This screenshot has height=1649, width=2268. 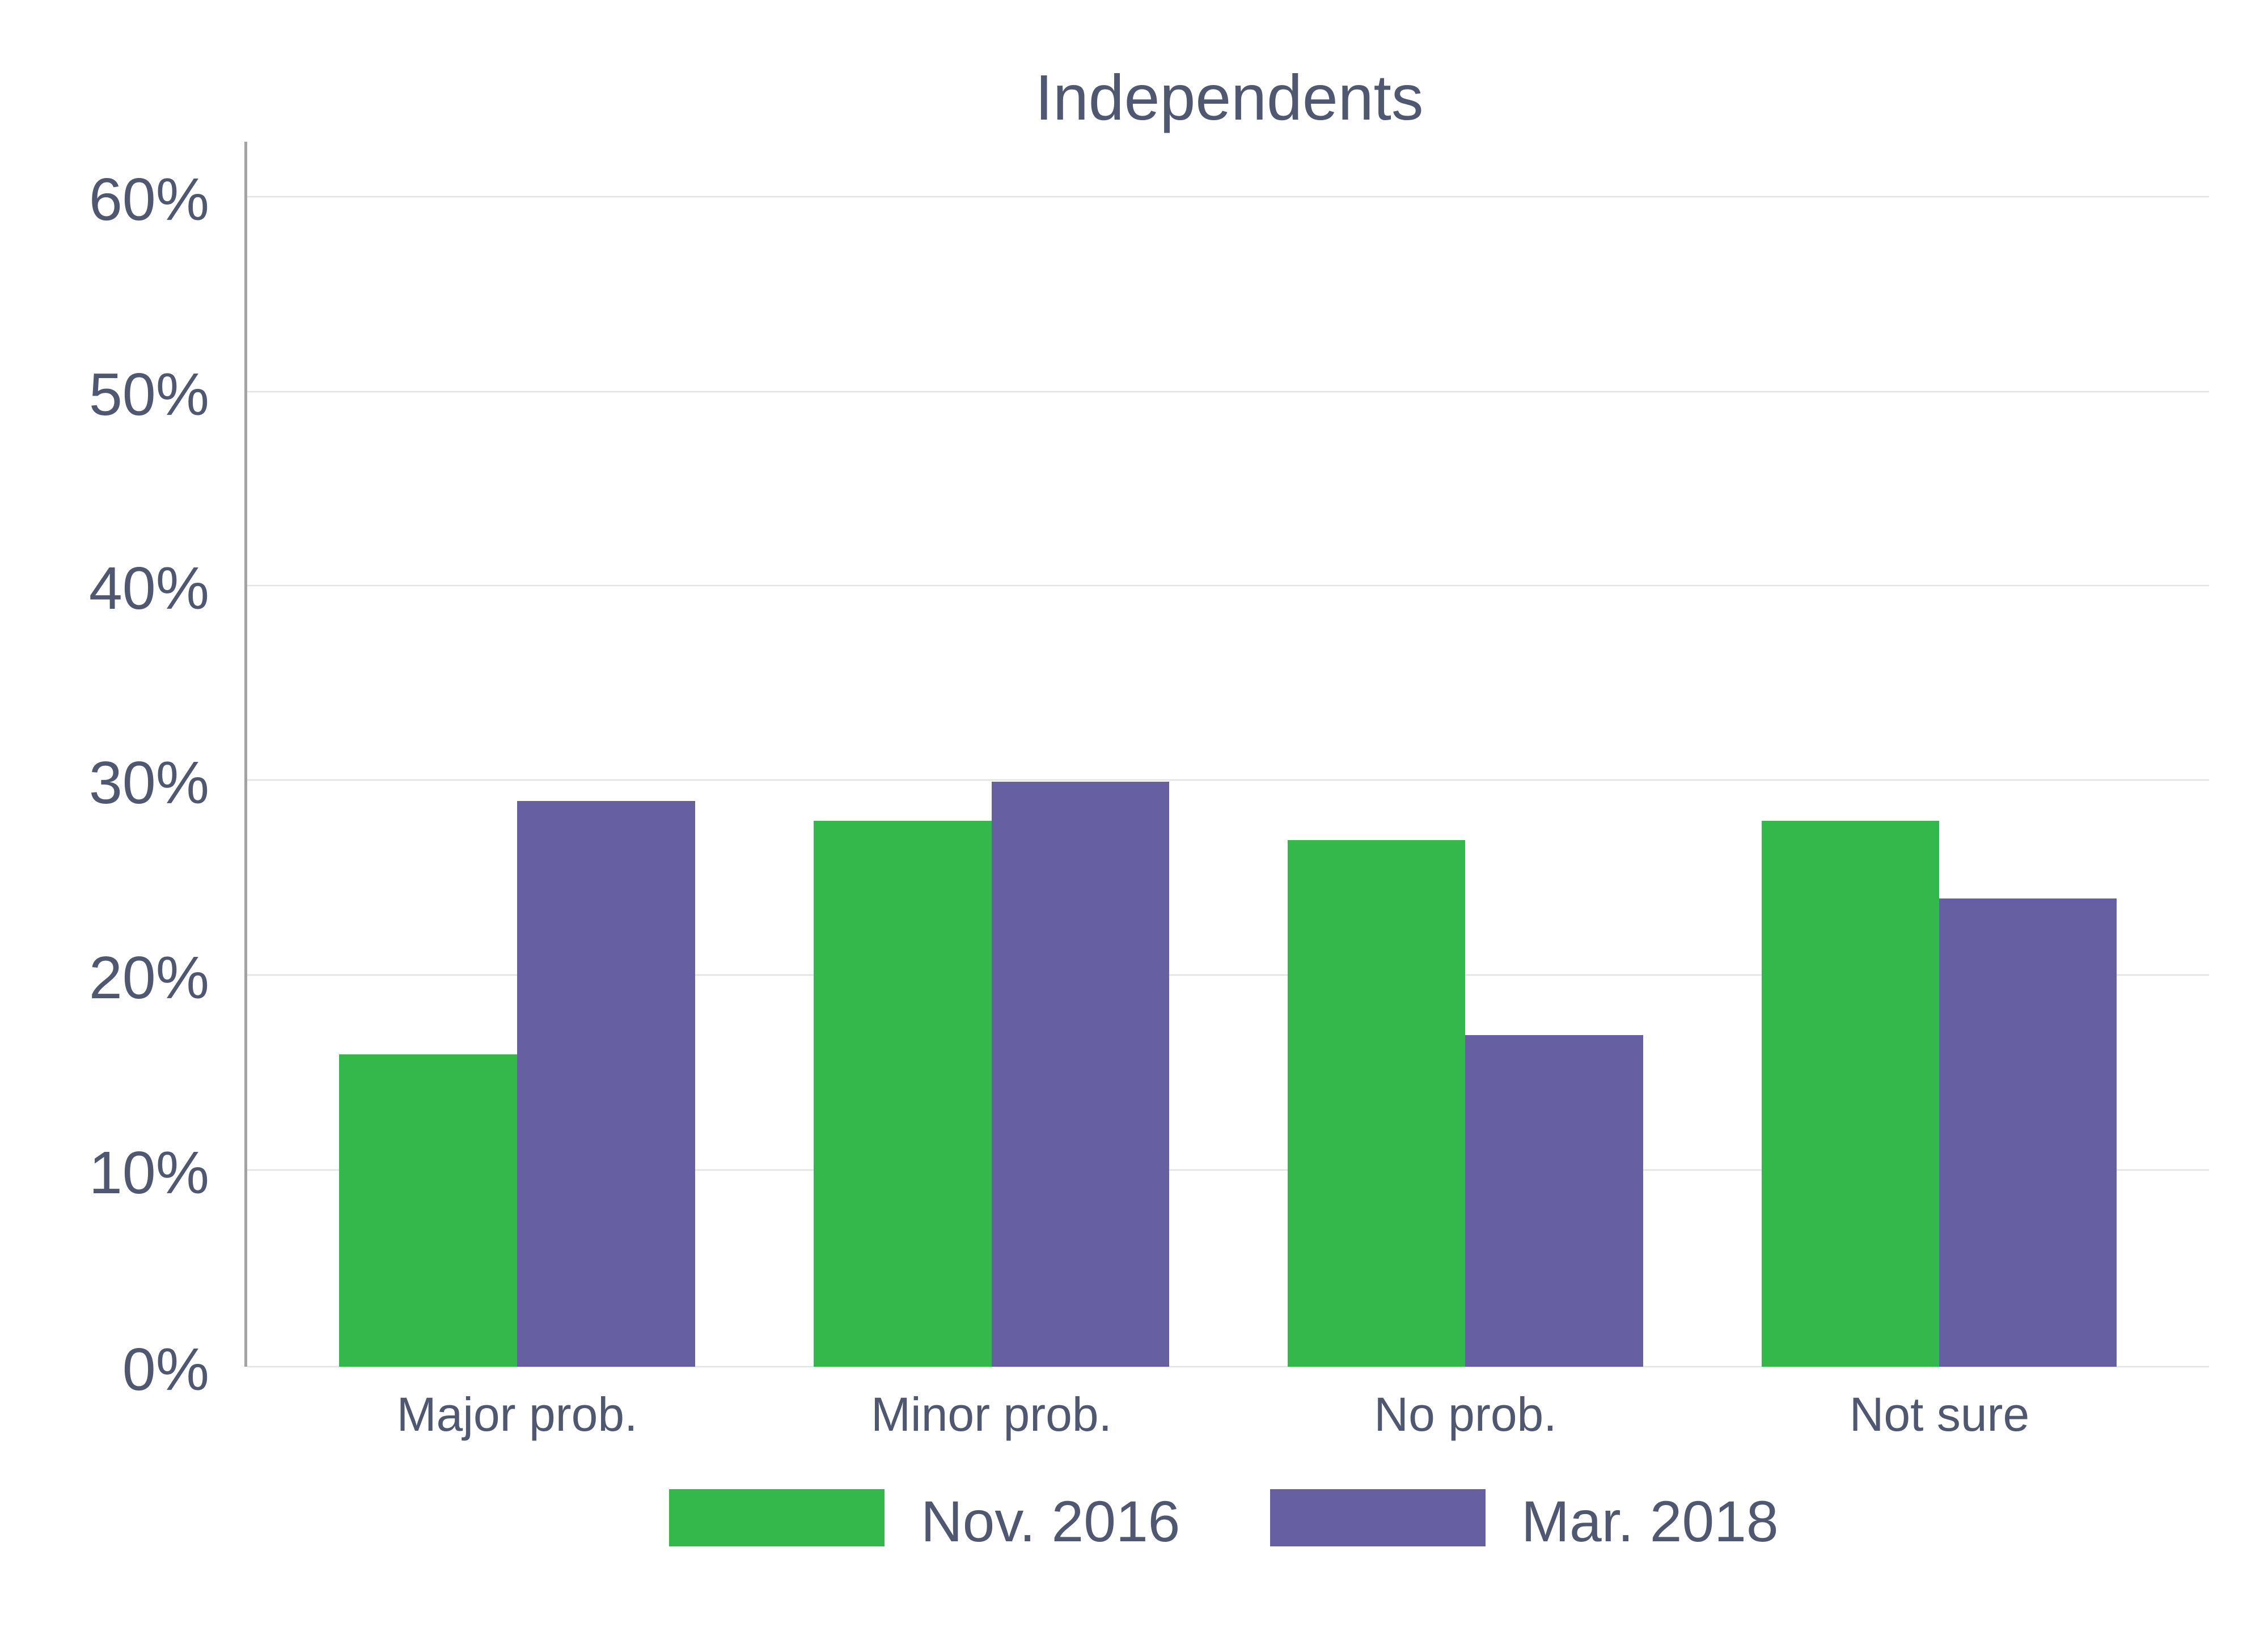 What do you see at coordinates (1050, 1521) in the screenshot?
I see `svg-text: Nov. 2016` at bounding box center [1050, 1521].